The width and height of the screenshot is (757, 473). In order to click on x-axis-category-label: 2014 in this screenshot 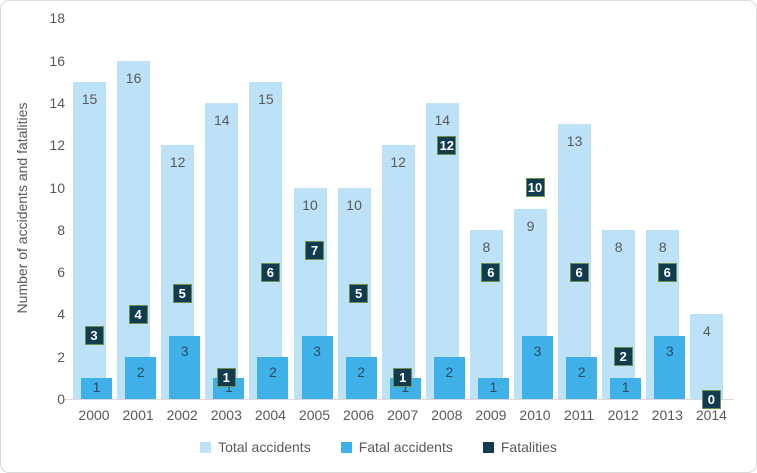, I will do `click(711, 415)`.